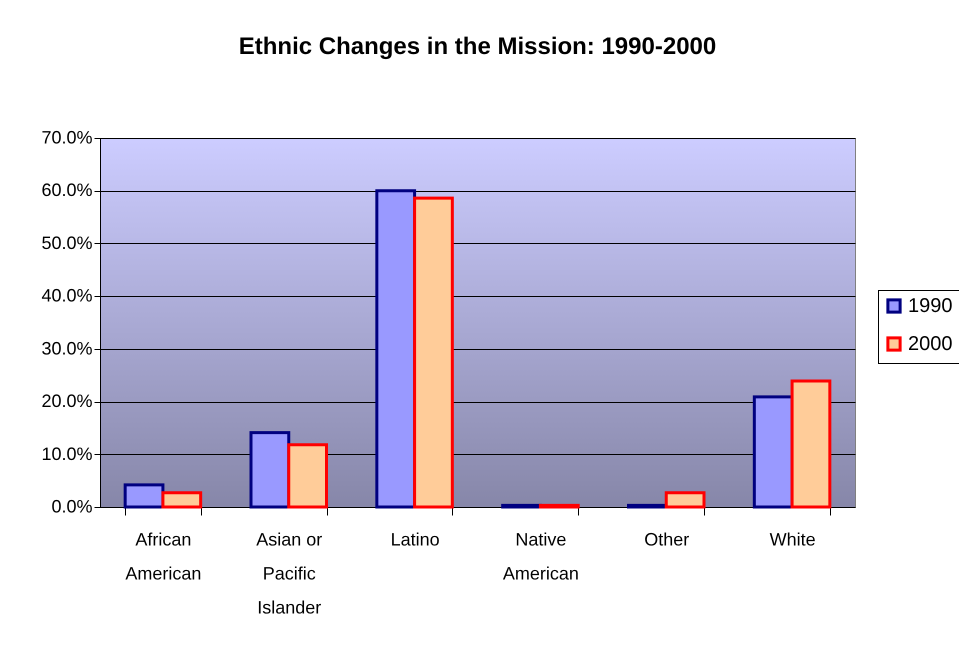  Describe the element at coordinates (66, 401) in the screenshot. I see `y-tick-label: 20.0%` at that location.